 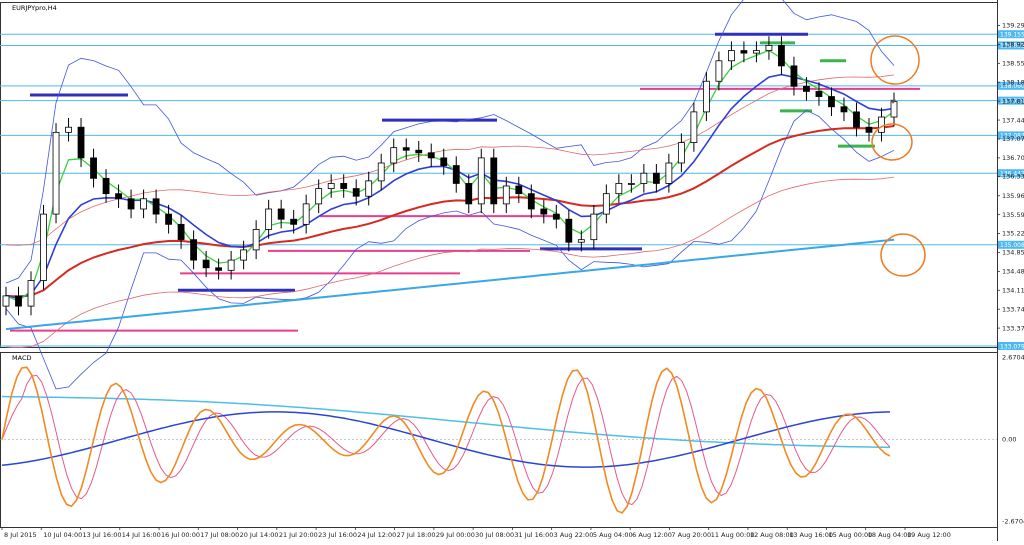 What do you see at coordinates (652, 535) in the screenshot?
I see `x-tick-label: 6 Aug 12:00` at bounding box center [652, 535].